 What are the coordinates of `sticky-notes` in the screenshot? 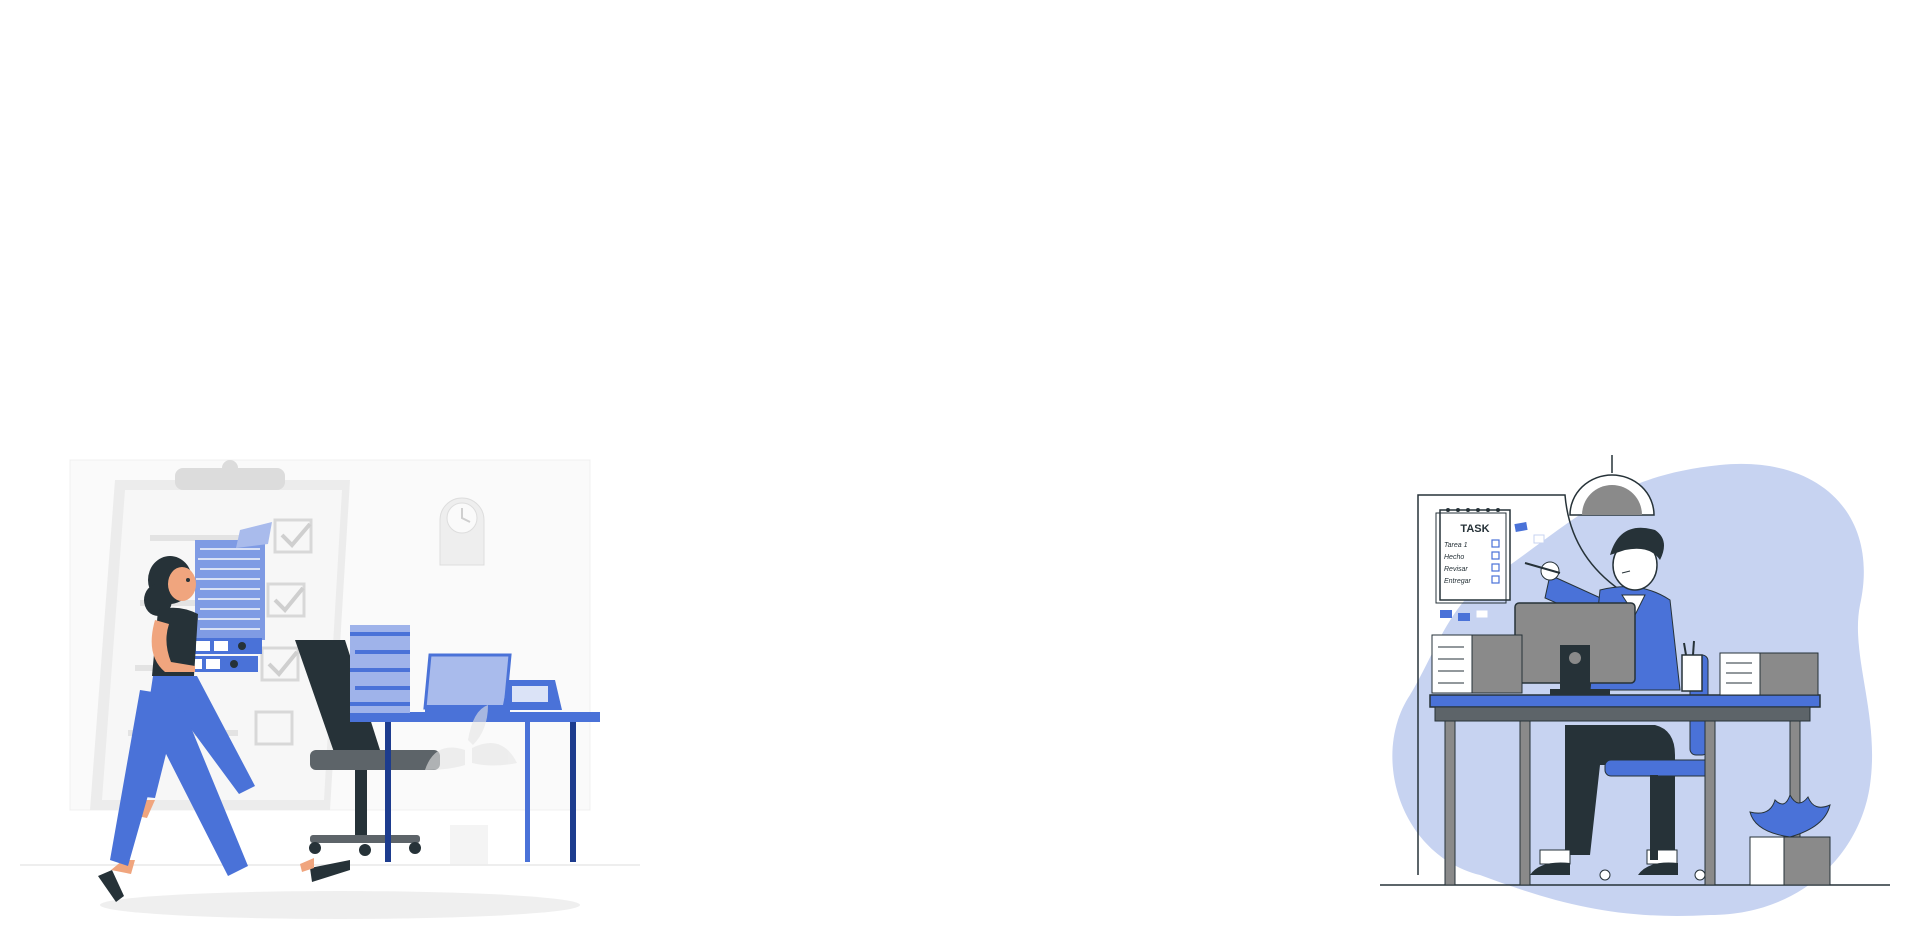 It's located at (1492, 571).